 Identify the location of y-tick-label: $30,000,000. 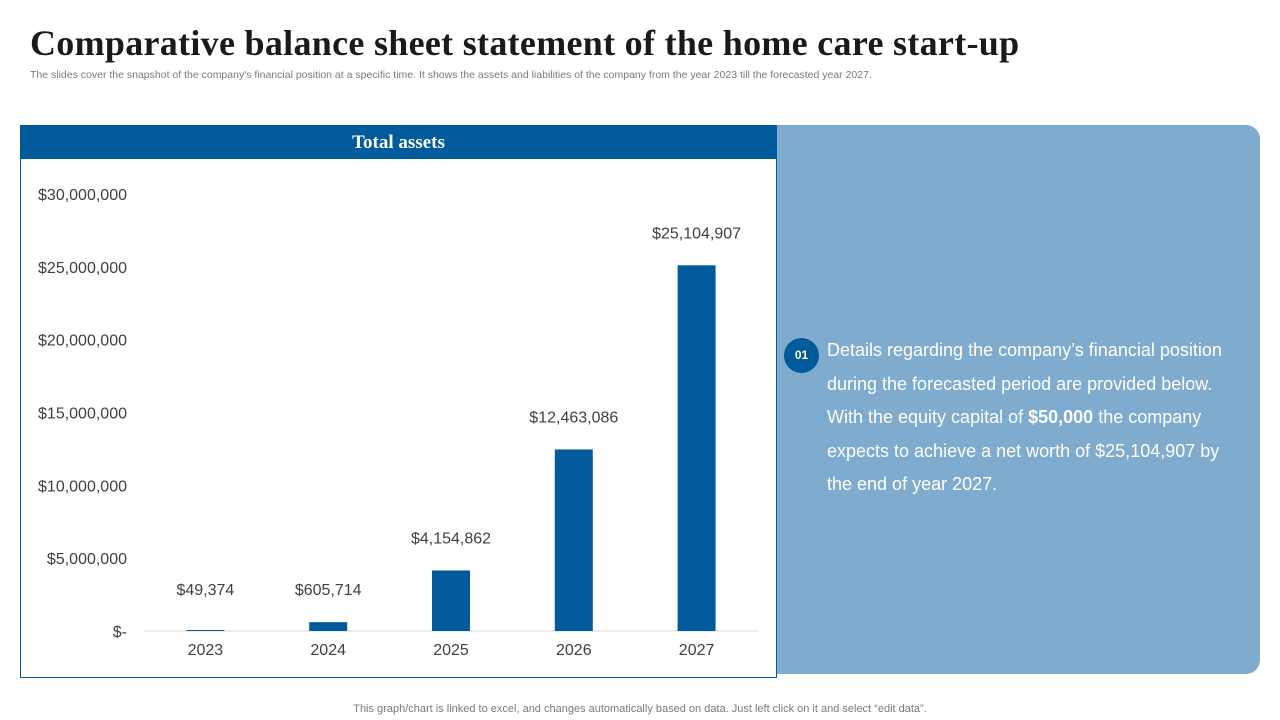
(82, 195).